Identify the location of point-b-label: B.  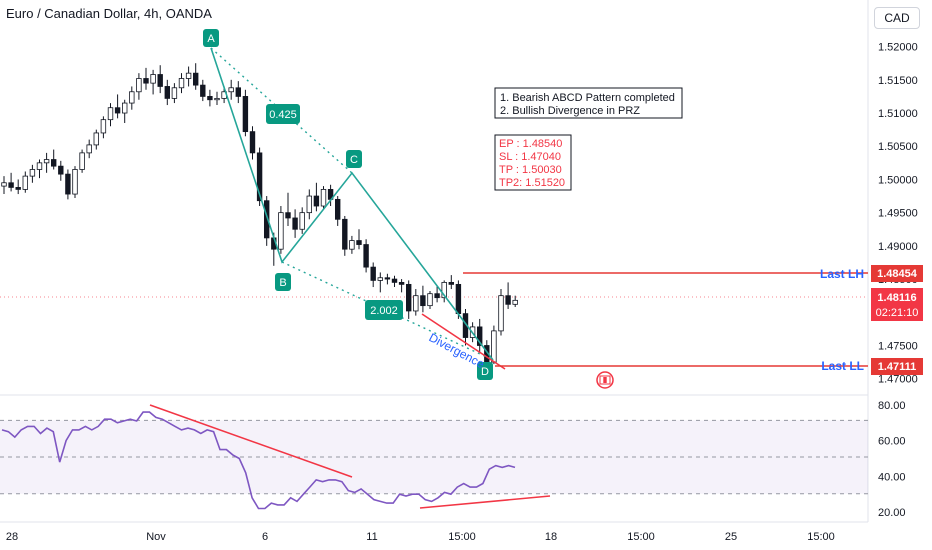
(282, 283).